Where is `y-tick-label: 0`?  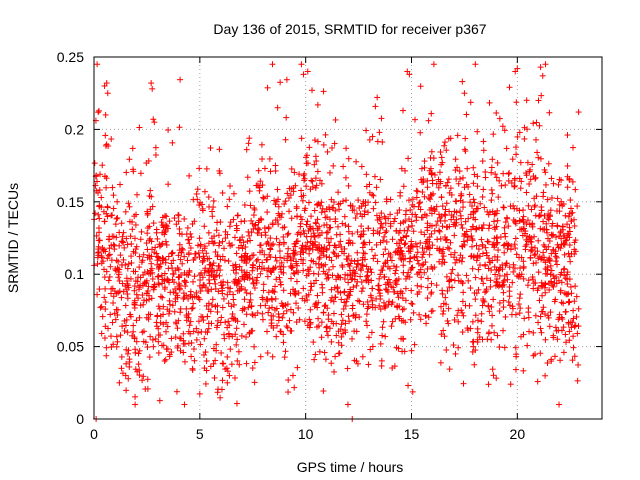
y-tick-label: 0 is located at coordinates (80, 419).